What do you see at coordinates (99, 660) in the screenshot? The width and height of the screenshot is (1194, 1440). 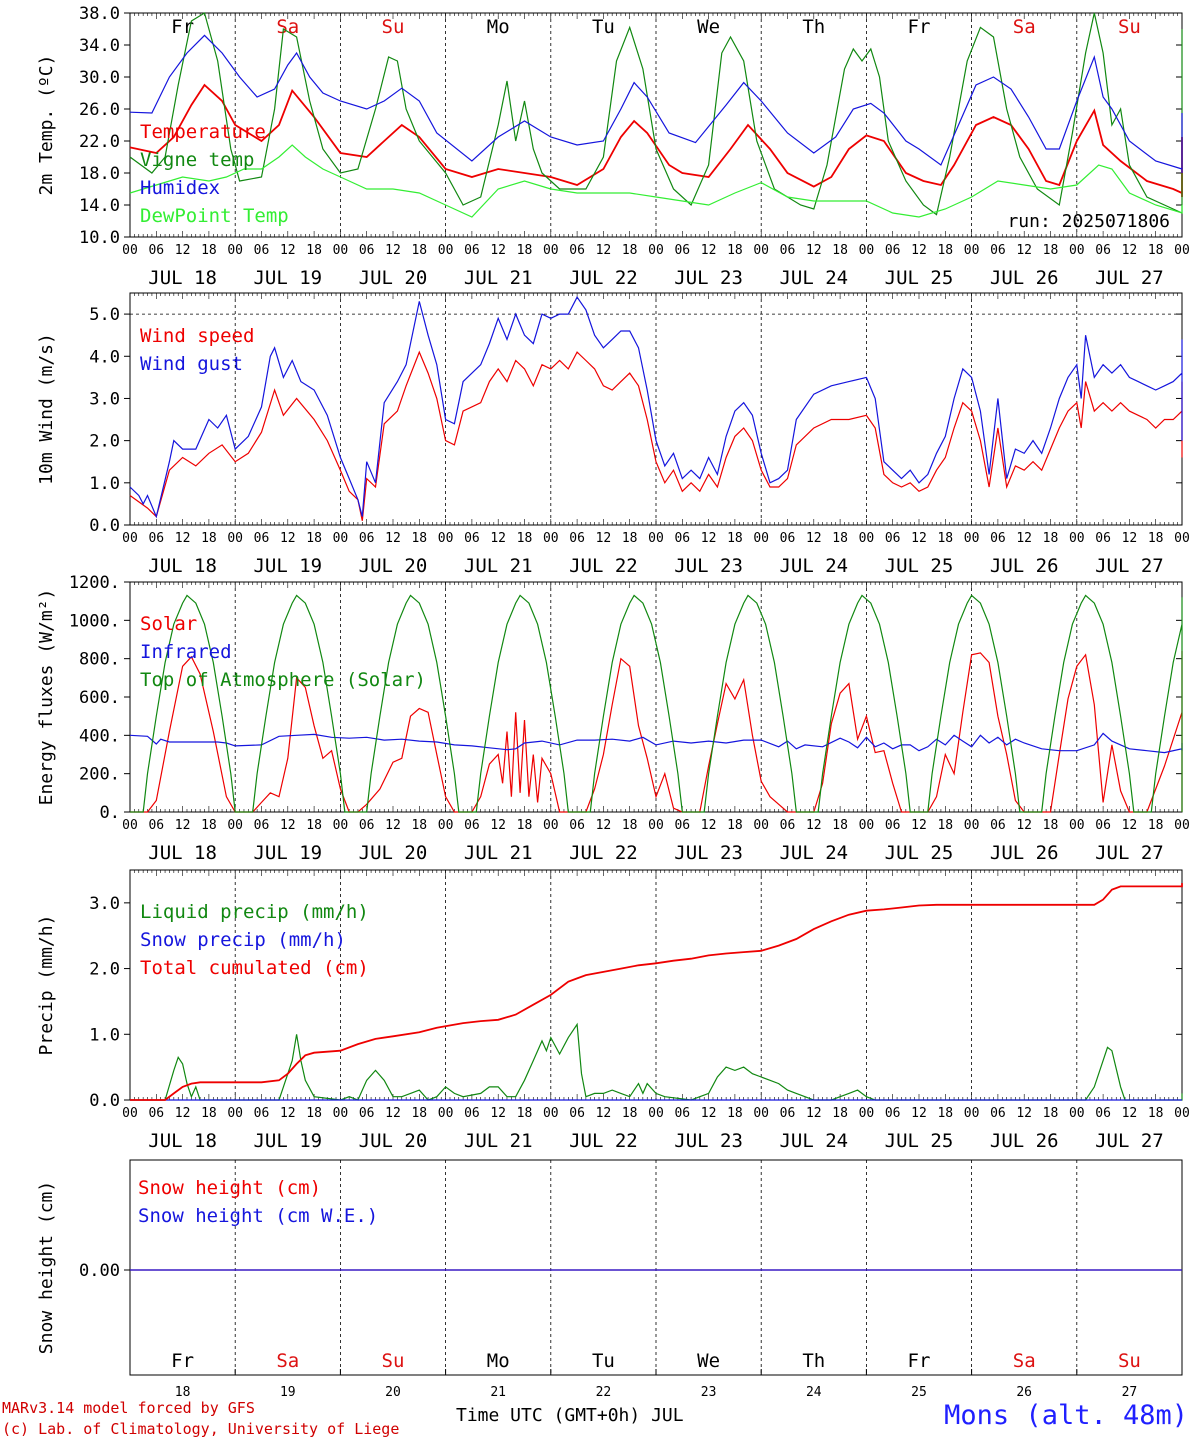 I see `y-tick-label: 800.` at bounding box center [99, 660].